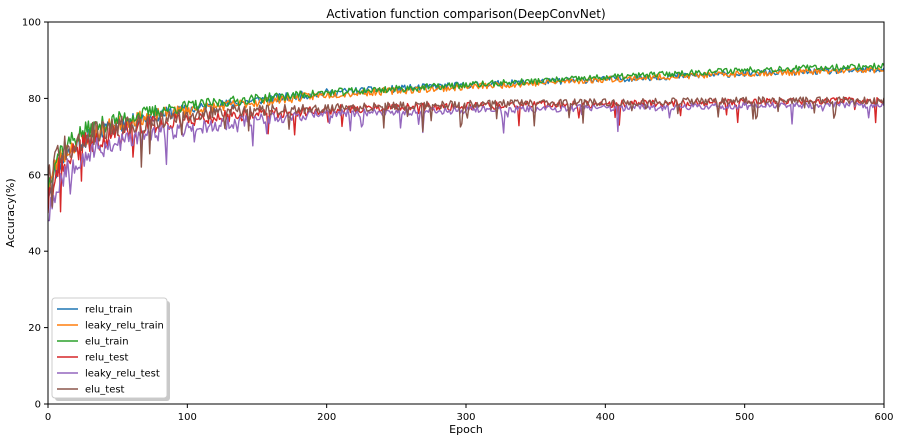 This screenshot has height=441, width=901. What do you see at coordinates (465, 417) in the screenshot?
I see `x-tick-label: 300` at bounding box center [465, 417].